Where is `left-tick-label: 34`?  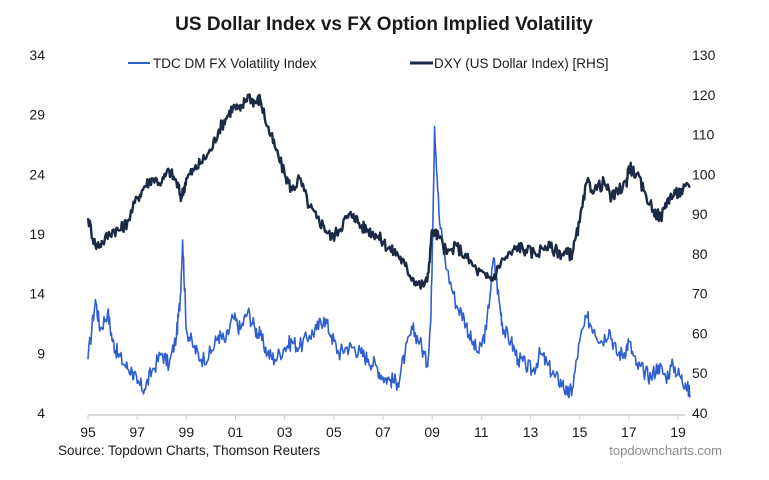 left-tick-label: 34 is located at coordinates (37, 55).